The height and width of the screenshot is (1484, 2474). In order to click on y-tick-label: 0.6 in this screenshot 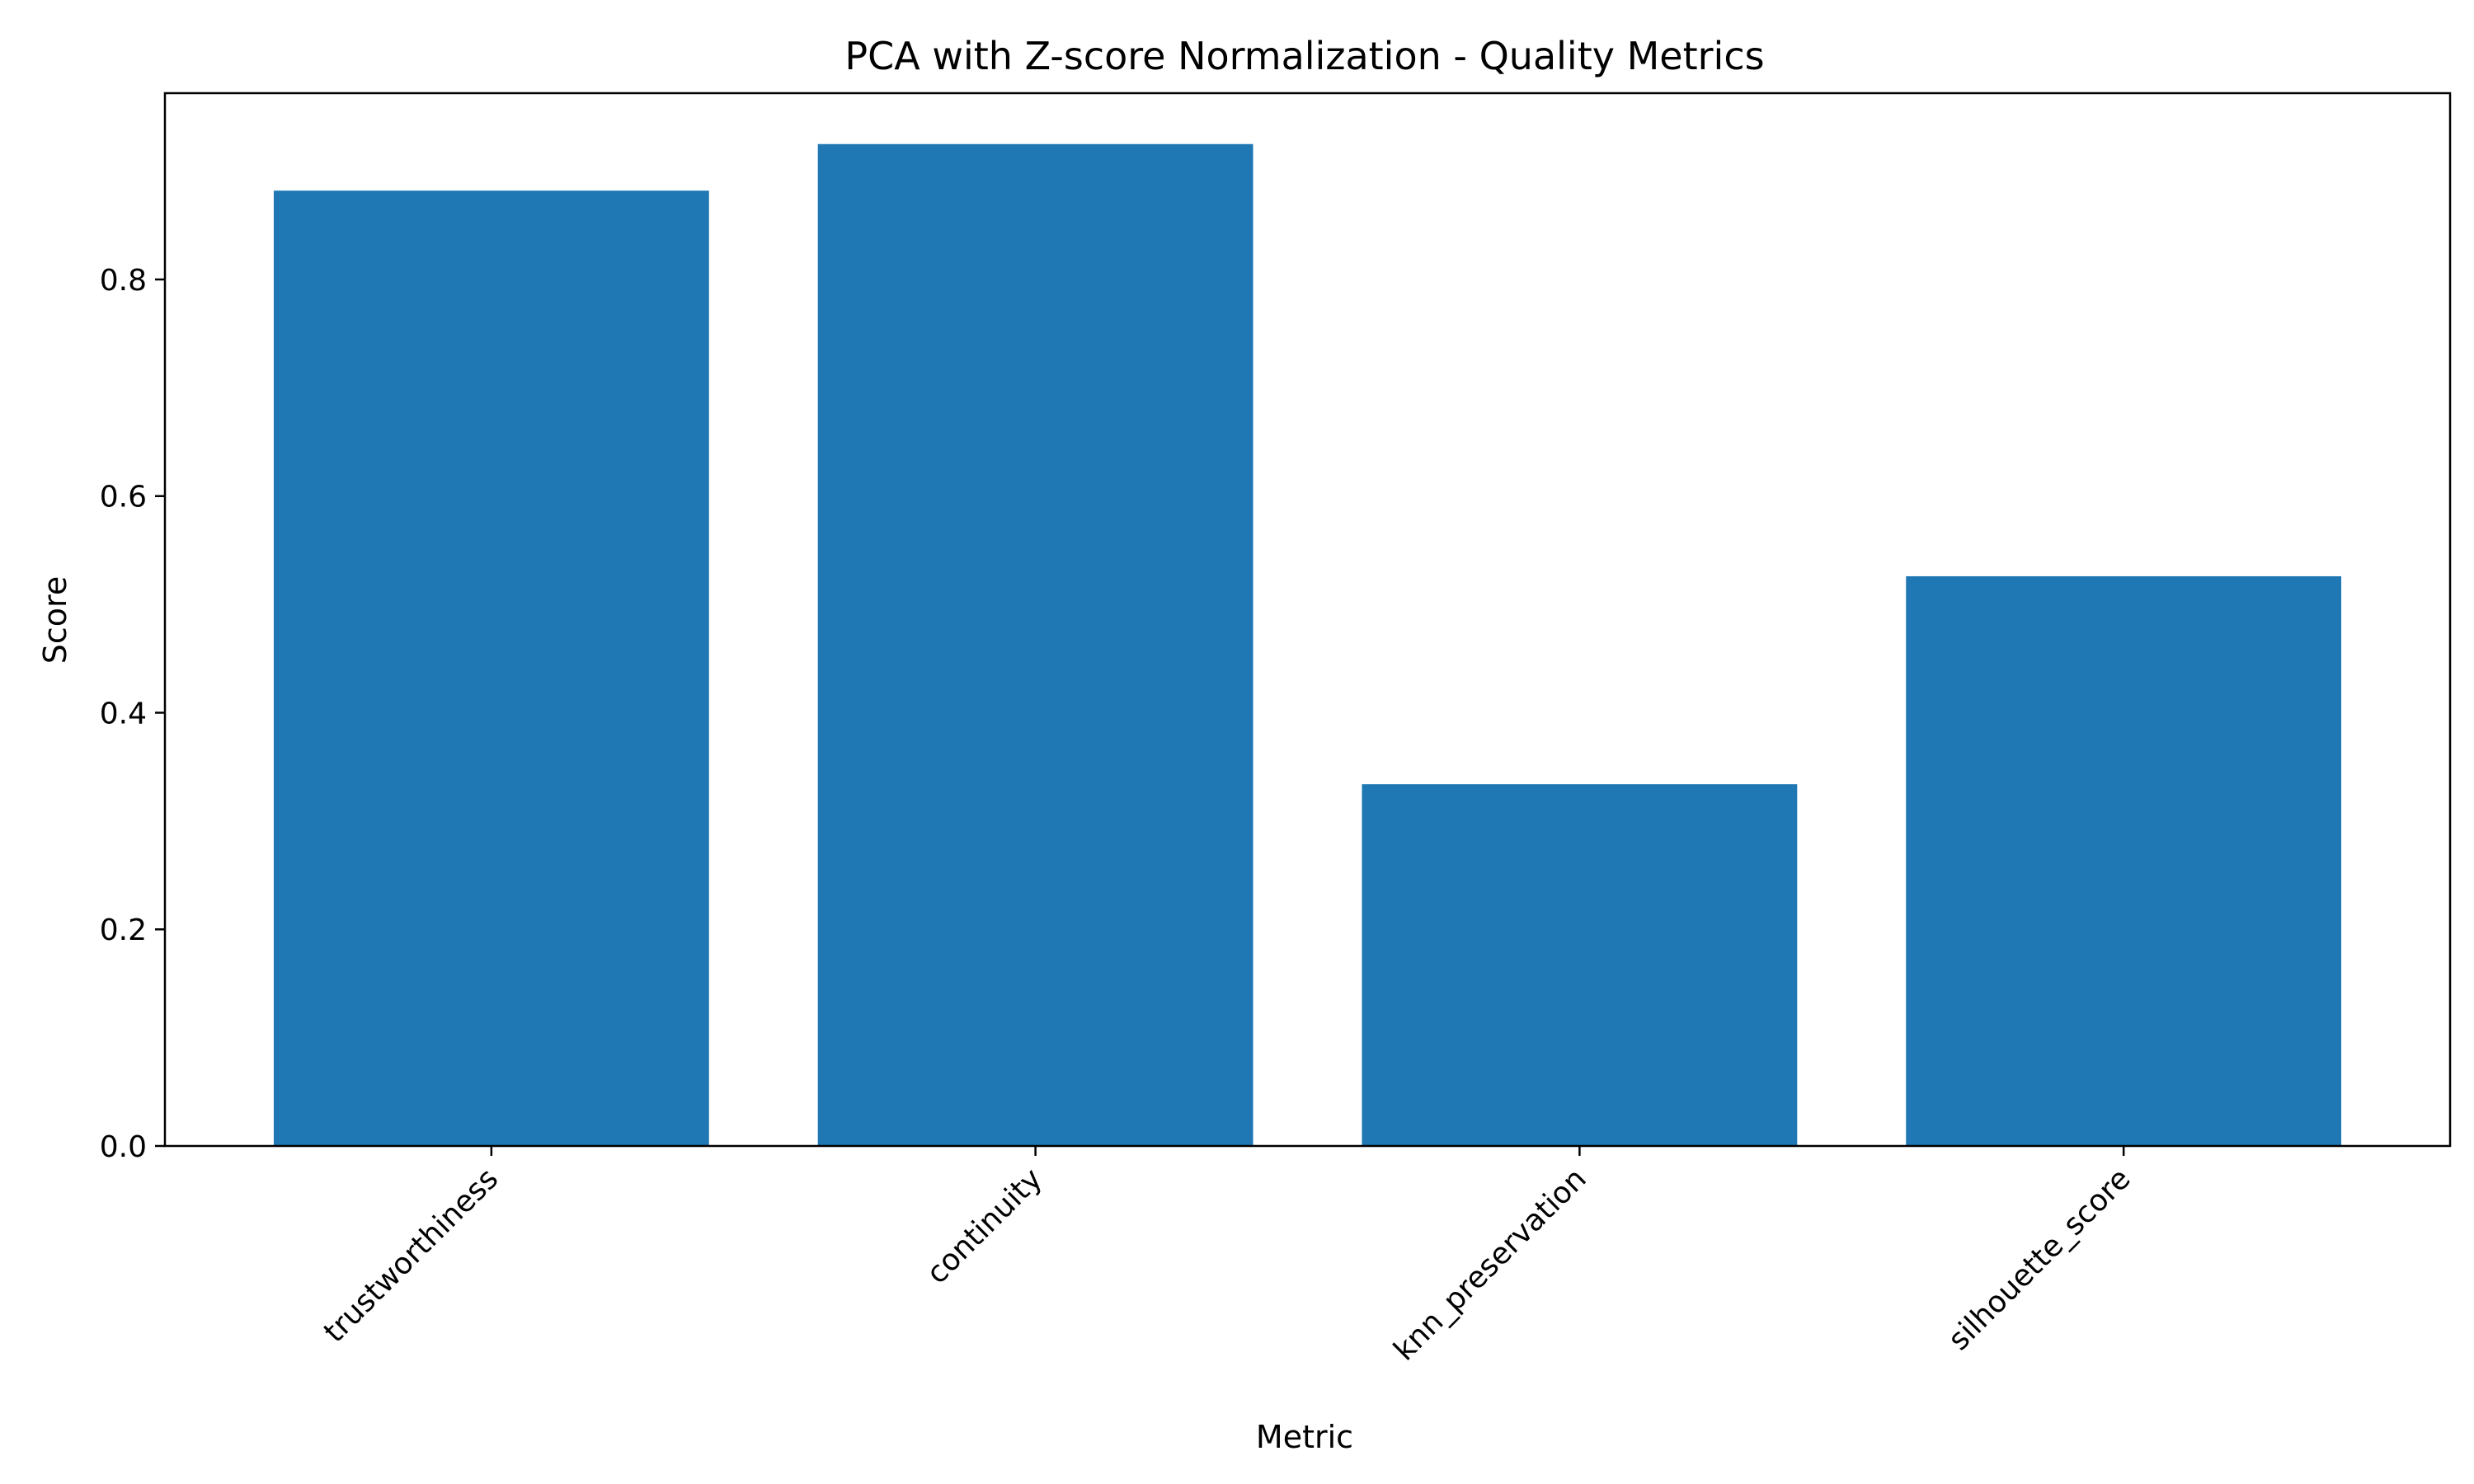, I will do `click(123, 497)`.